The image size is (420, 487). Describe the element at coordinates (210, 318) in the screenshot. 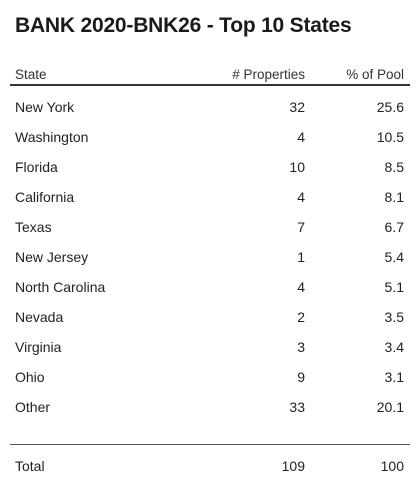

I see `table-row: Nevada 2 3.5` at that location.